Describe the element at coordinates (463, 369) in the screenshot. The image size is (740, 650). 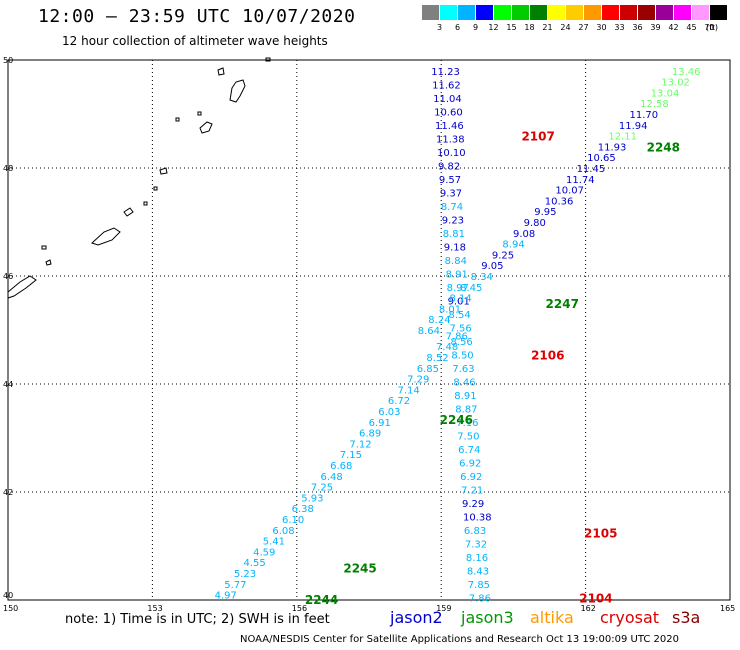
I see `wave-height-value: 7.63` at that location.